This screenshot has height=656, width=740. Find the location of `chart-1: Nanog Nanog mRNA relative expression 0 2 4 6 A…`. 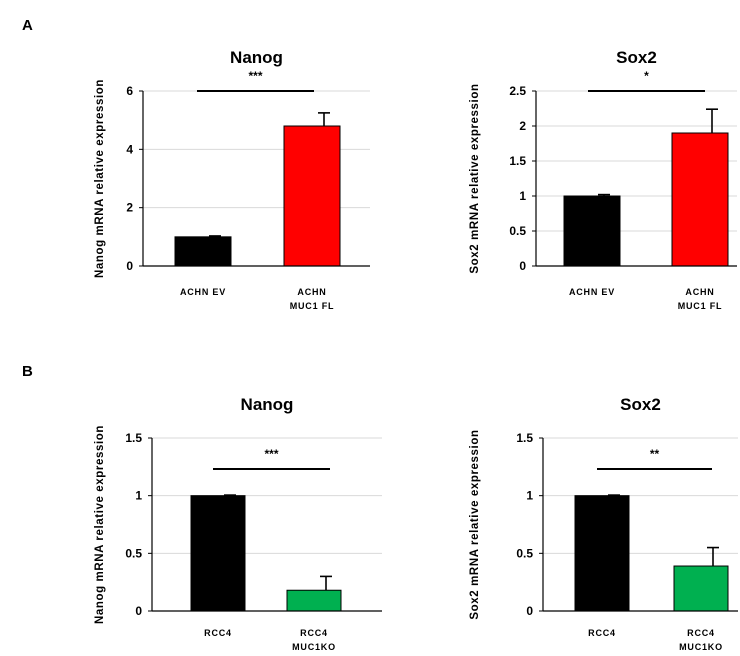

chart-1: Nanog Nanog mRNA relative expression 0 2 4 6 A… is located at coordinates (232, 179).